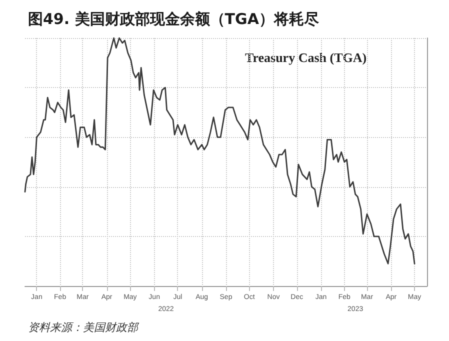 The image size is (449, 341). What do you see at coordinates (83, 327) in the screenshot?
I see `text: 资料来源：美国财政部` at bounding box center [83, 327].